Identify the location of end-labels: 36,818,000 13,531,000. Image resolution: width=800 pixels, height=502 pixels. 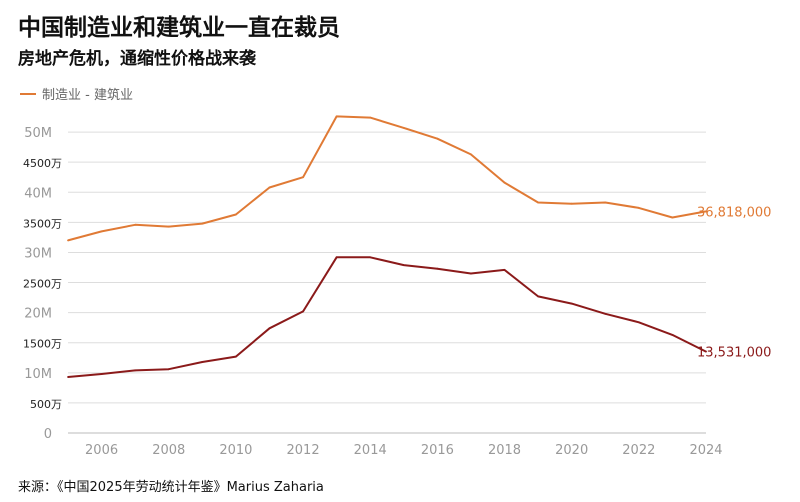
(734, 282).